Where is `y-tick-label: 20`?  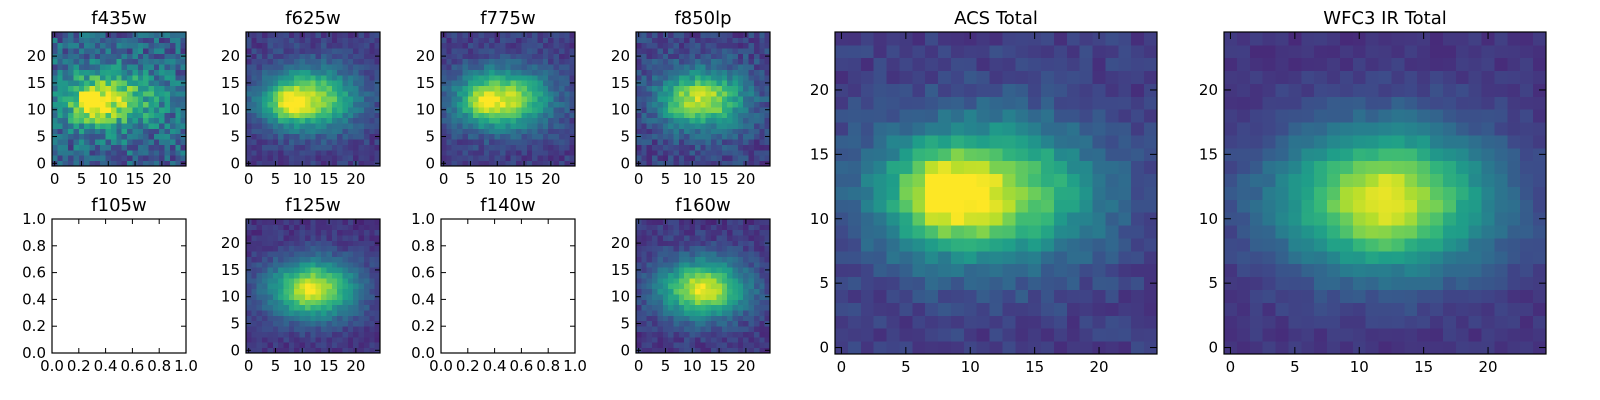 y-tick-label: 20 is located at coordinates (230, 243).